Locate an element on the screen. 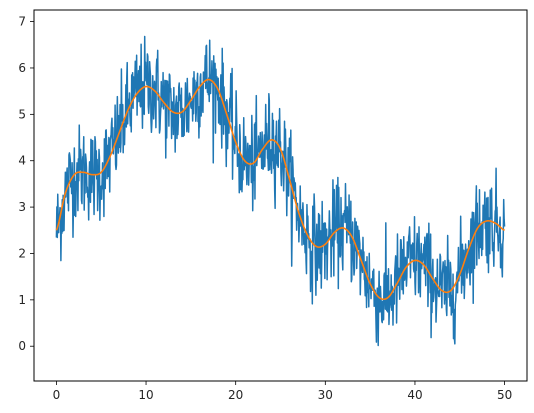  x-tick-label: 0 is located at coordinates (57, 395).